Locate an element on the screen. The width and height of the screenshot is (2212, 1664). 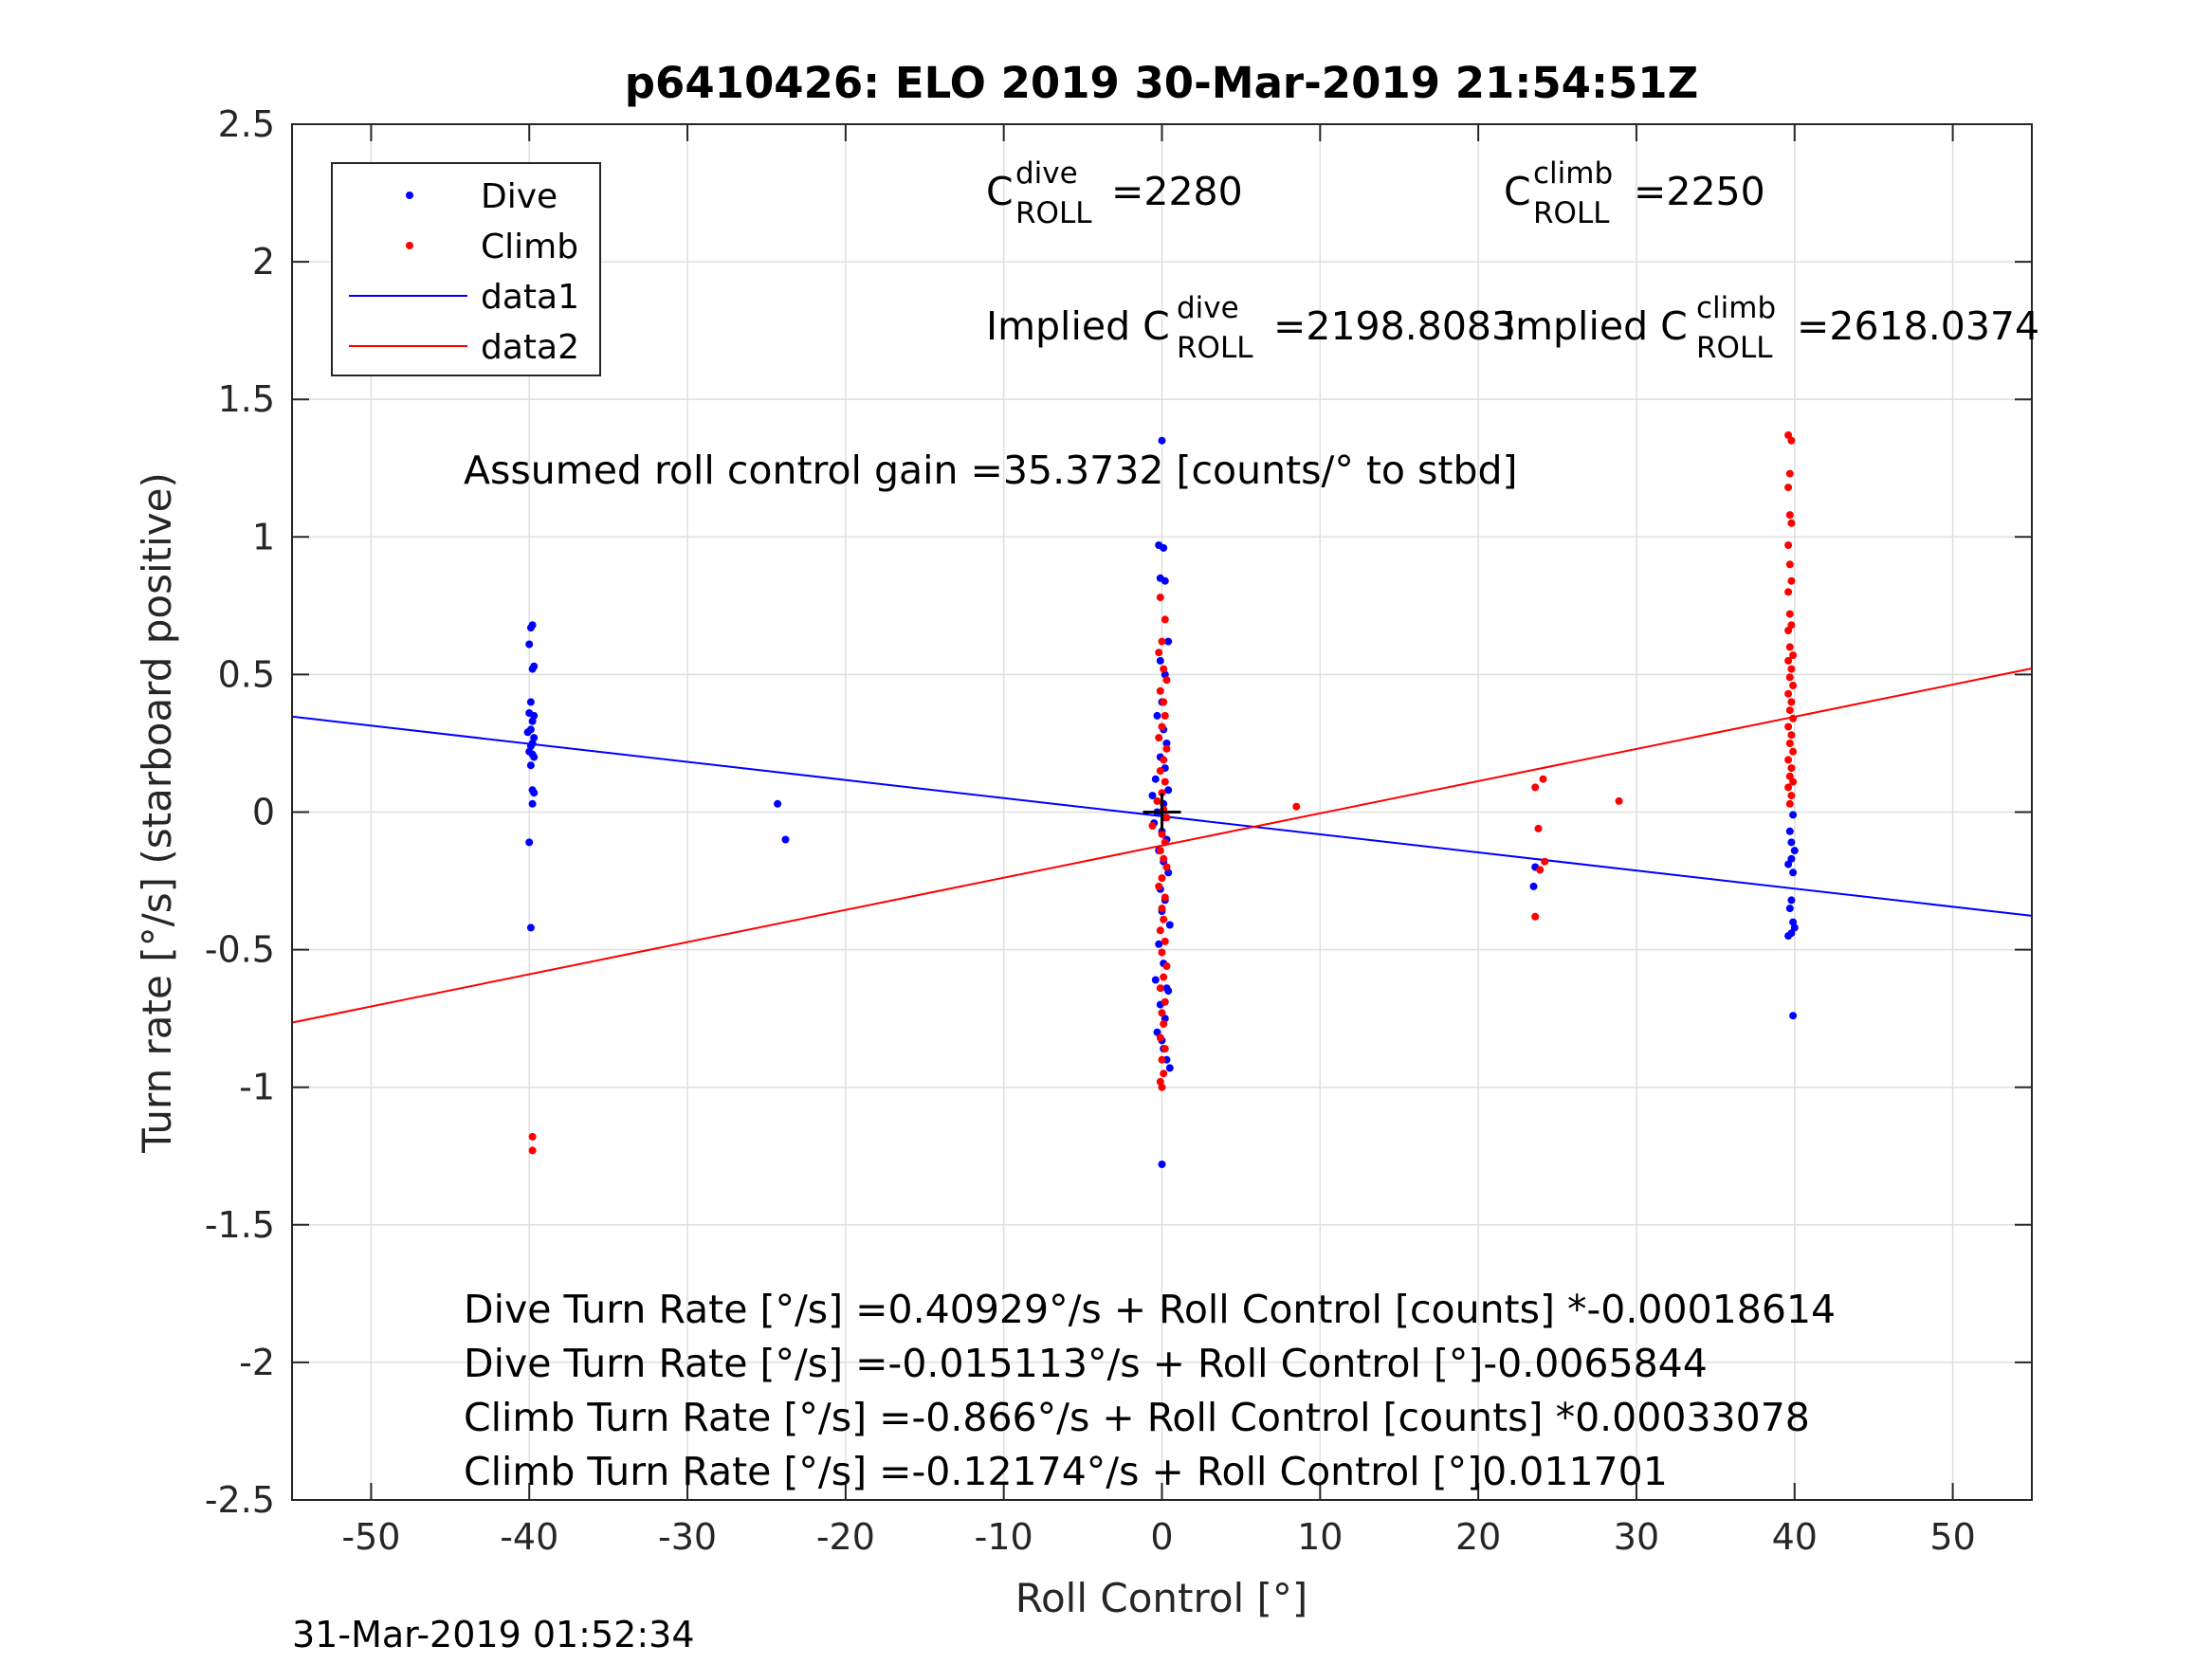
x-axis-label: Roll Control [°] is located at coordinates (1161, 1598).